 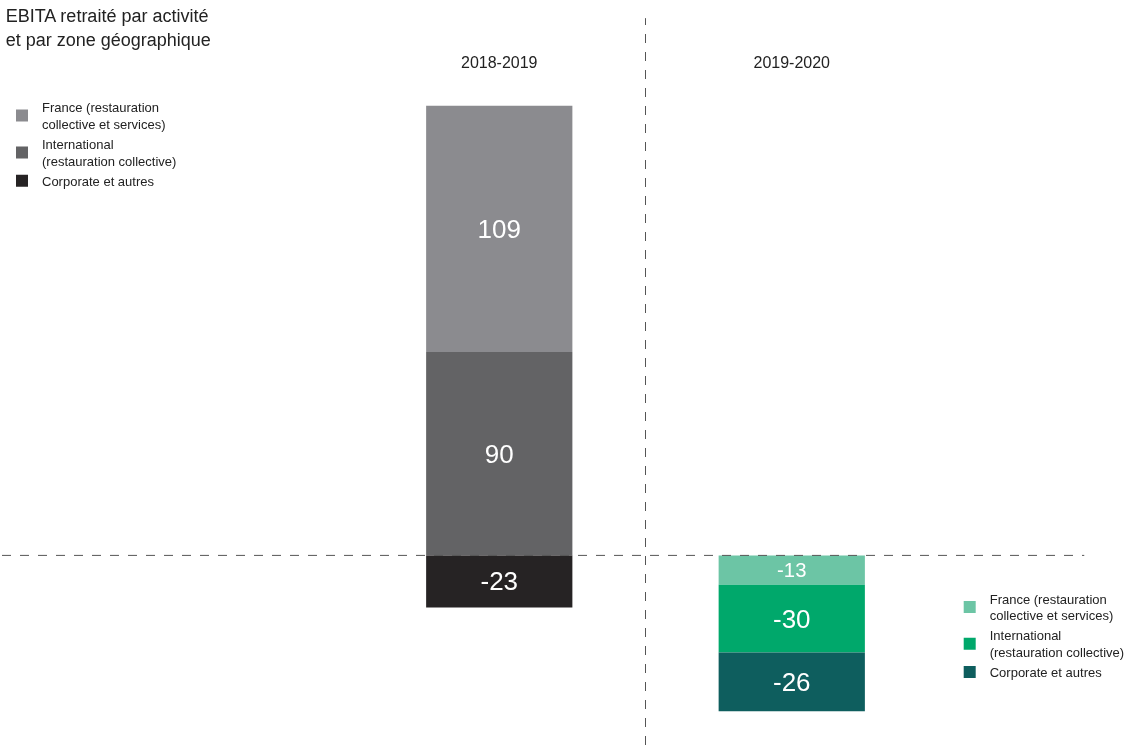 I want to click on text: EBITA retraité par activité et par zone géographique, so click(x=108, y=28).